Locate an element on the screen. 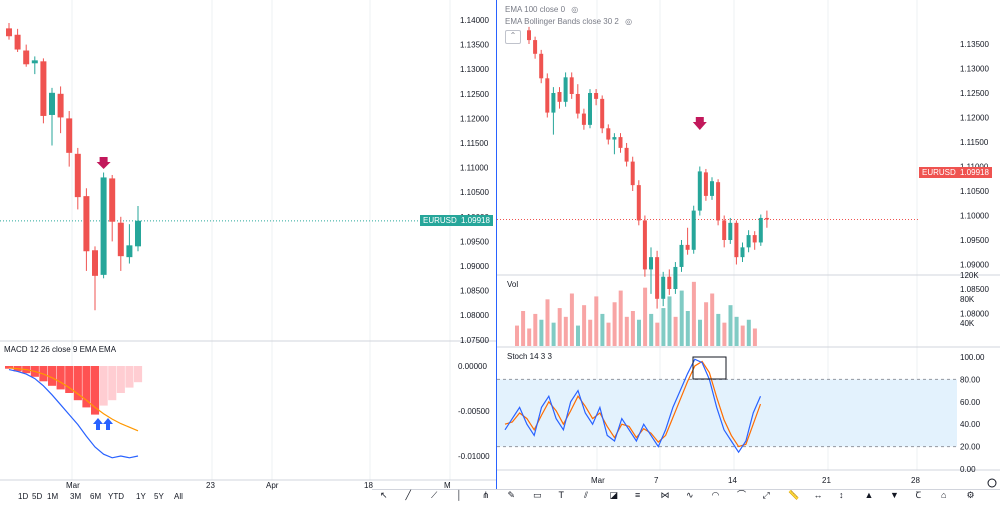 This screenshot has height=505, width=1000. vertical-line-icon: │ is located at coordinates (459, 495).